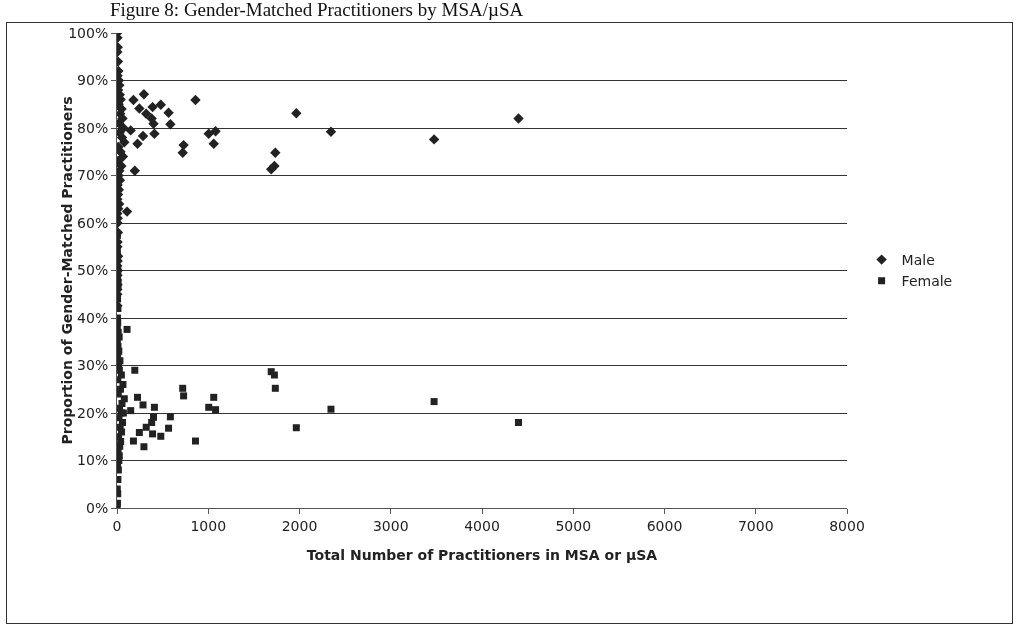 The height and width of the screenshot is (628, 1017). Describe the element at coordinates (918, 260) in the screenshot. I see `legend-label: Male` at that location.